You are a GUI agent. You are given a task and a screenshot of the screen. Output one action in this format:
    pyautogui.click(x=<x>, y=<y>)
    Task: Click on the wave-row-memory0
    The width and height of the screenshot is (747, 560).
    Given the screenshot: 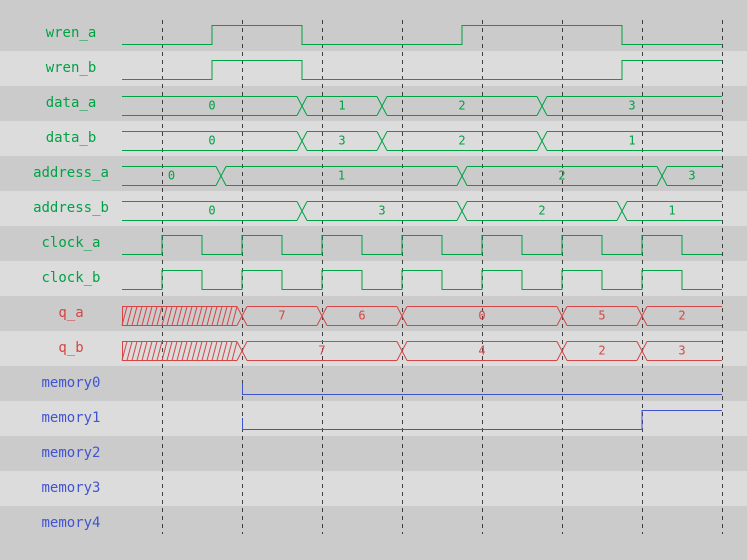 What is the action you would take?
    pyautogui.click(x=373, y=383)
    